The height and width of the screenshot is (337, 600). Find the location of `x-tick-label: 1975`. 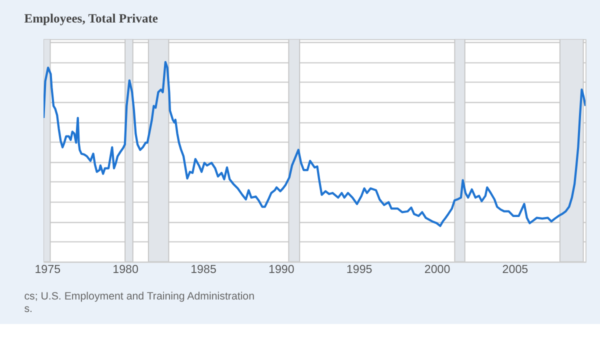

x-tick-label: 1975 is located at coordinates (47, 269).